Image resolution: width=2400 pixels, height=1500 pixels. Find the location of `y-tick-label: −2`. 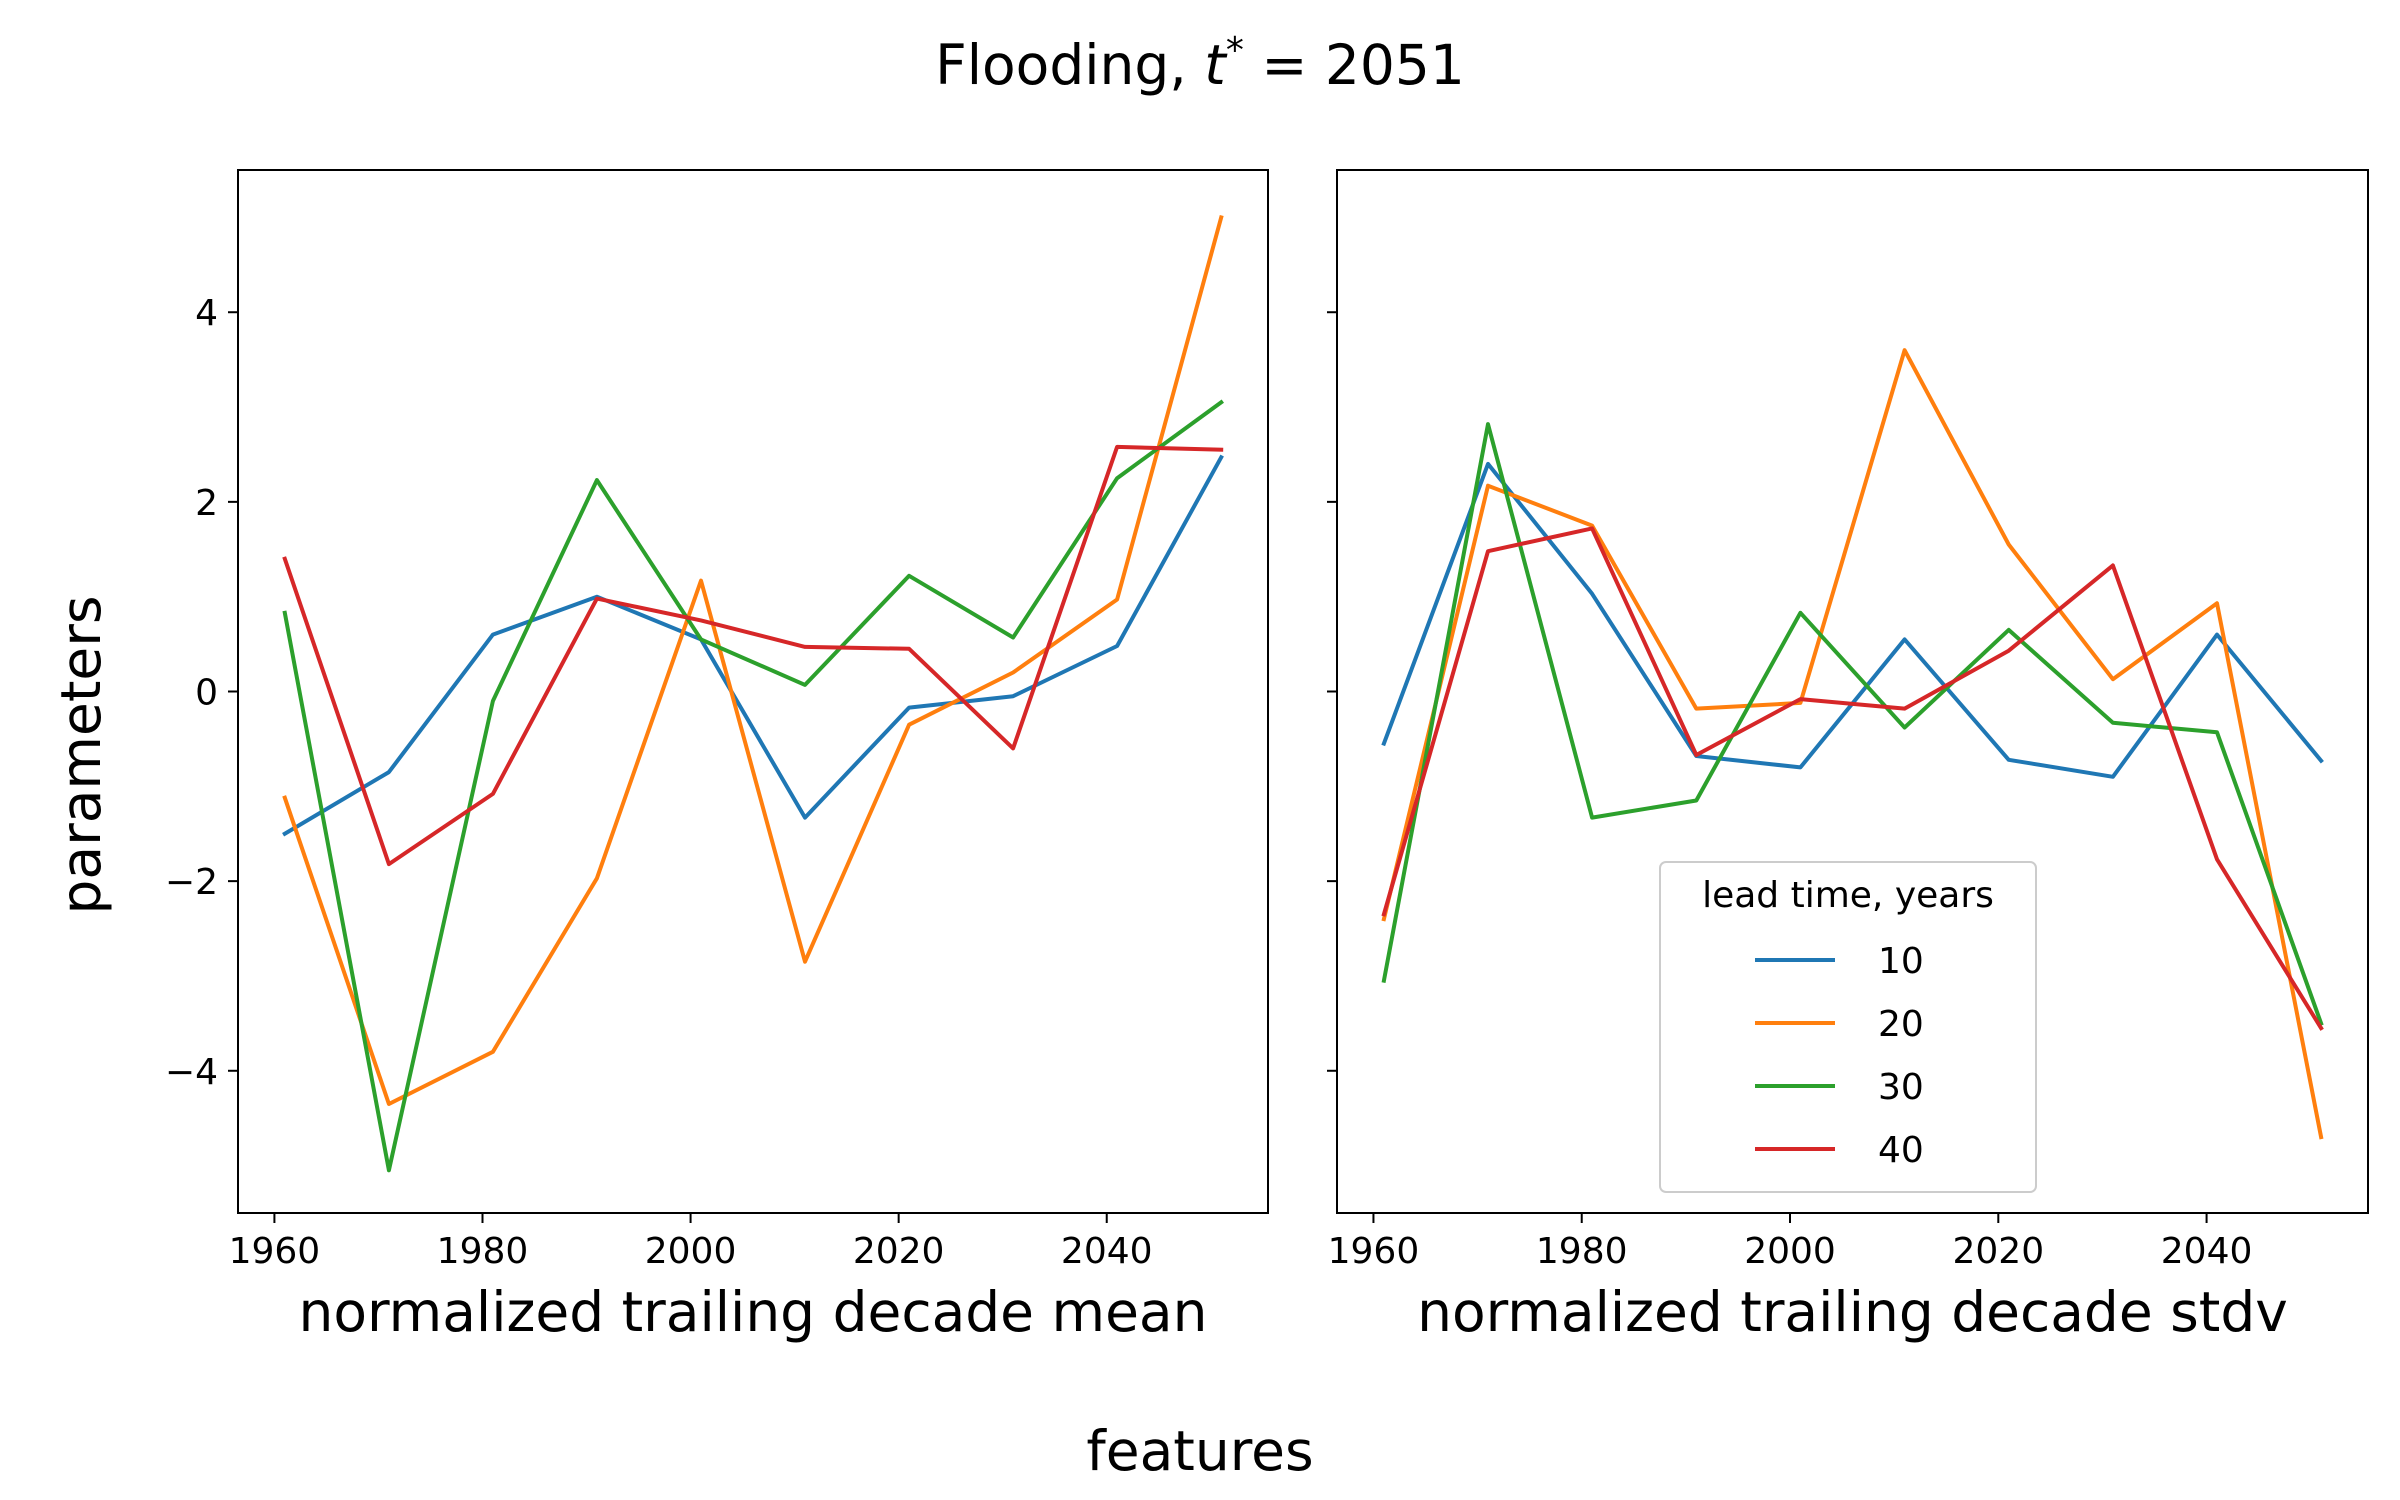

y-tick-label: −2 is located at coordinates (191, 882).